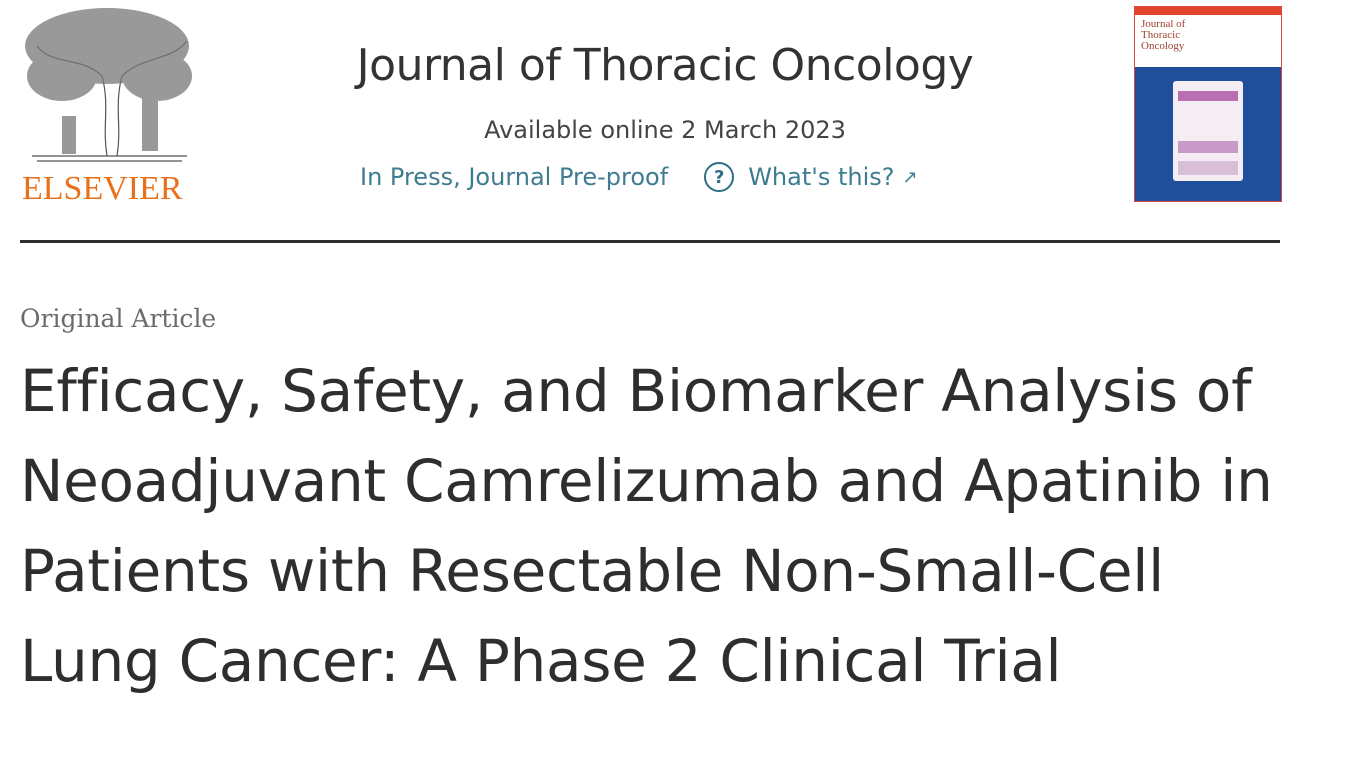 Image resolution: width=1350 pixels, height=760 pixels. What do you see at coordinates (821, 177) in the screenshot?
I see `whats-this-link: What's this?` at bounding box center [821, 177].